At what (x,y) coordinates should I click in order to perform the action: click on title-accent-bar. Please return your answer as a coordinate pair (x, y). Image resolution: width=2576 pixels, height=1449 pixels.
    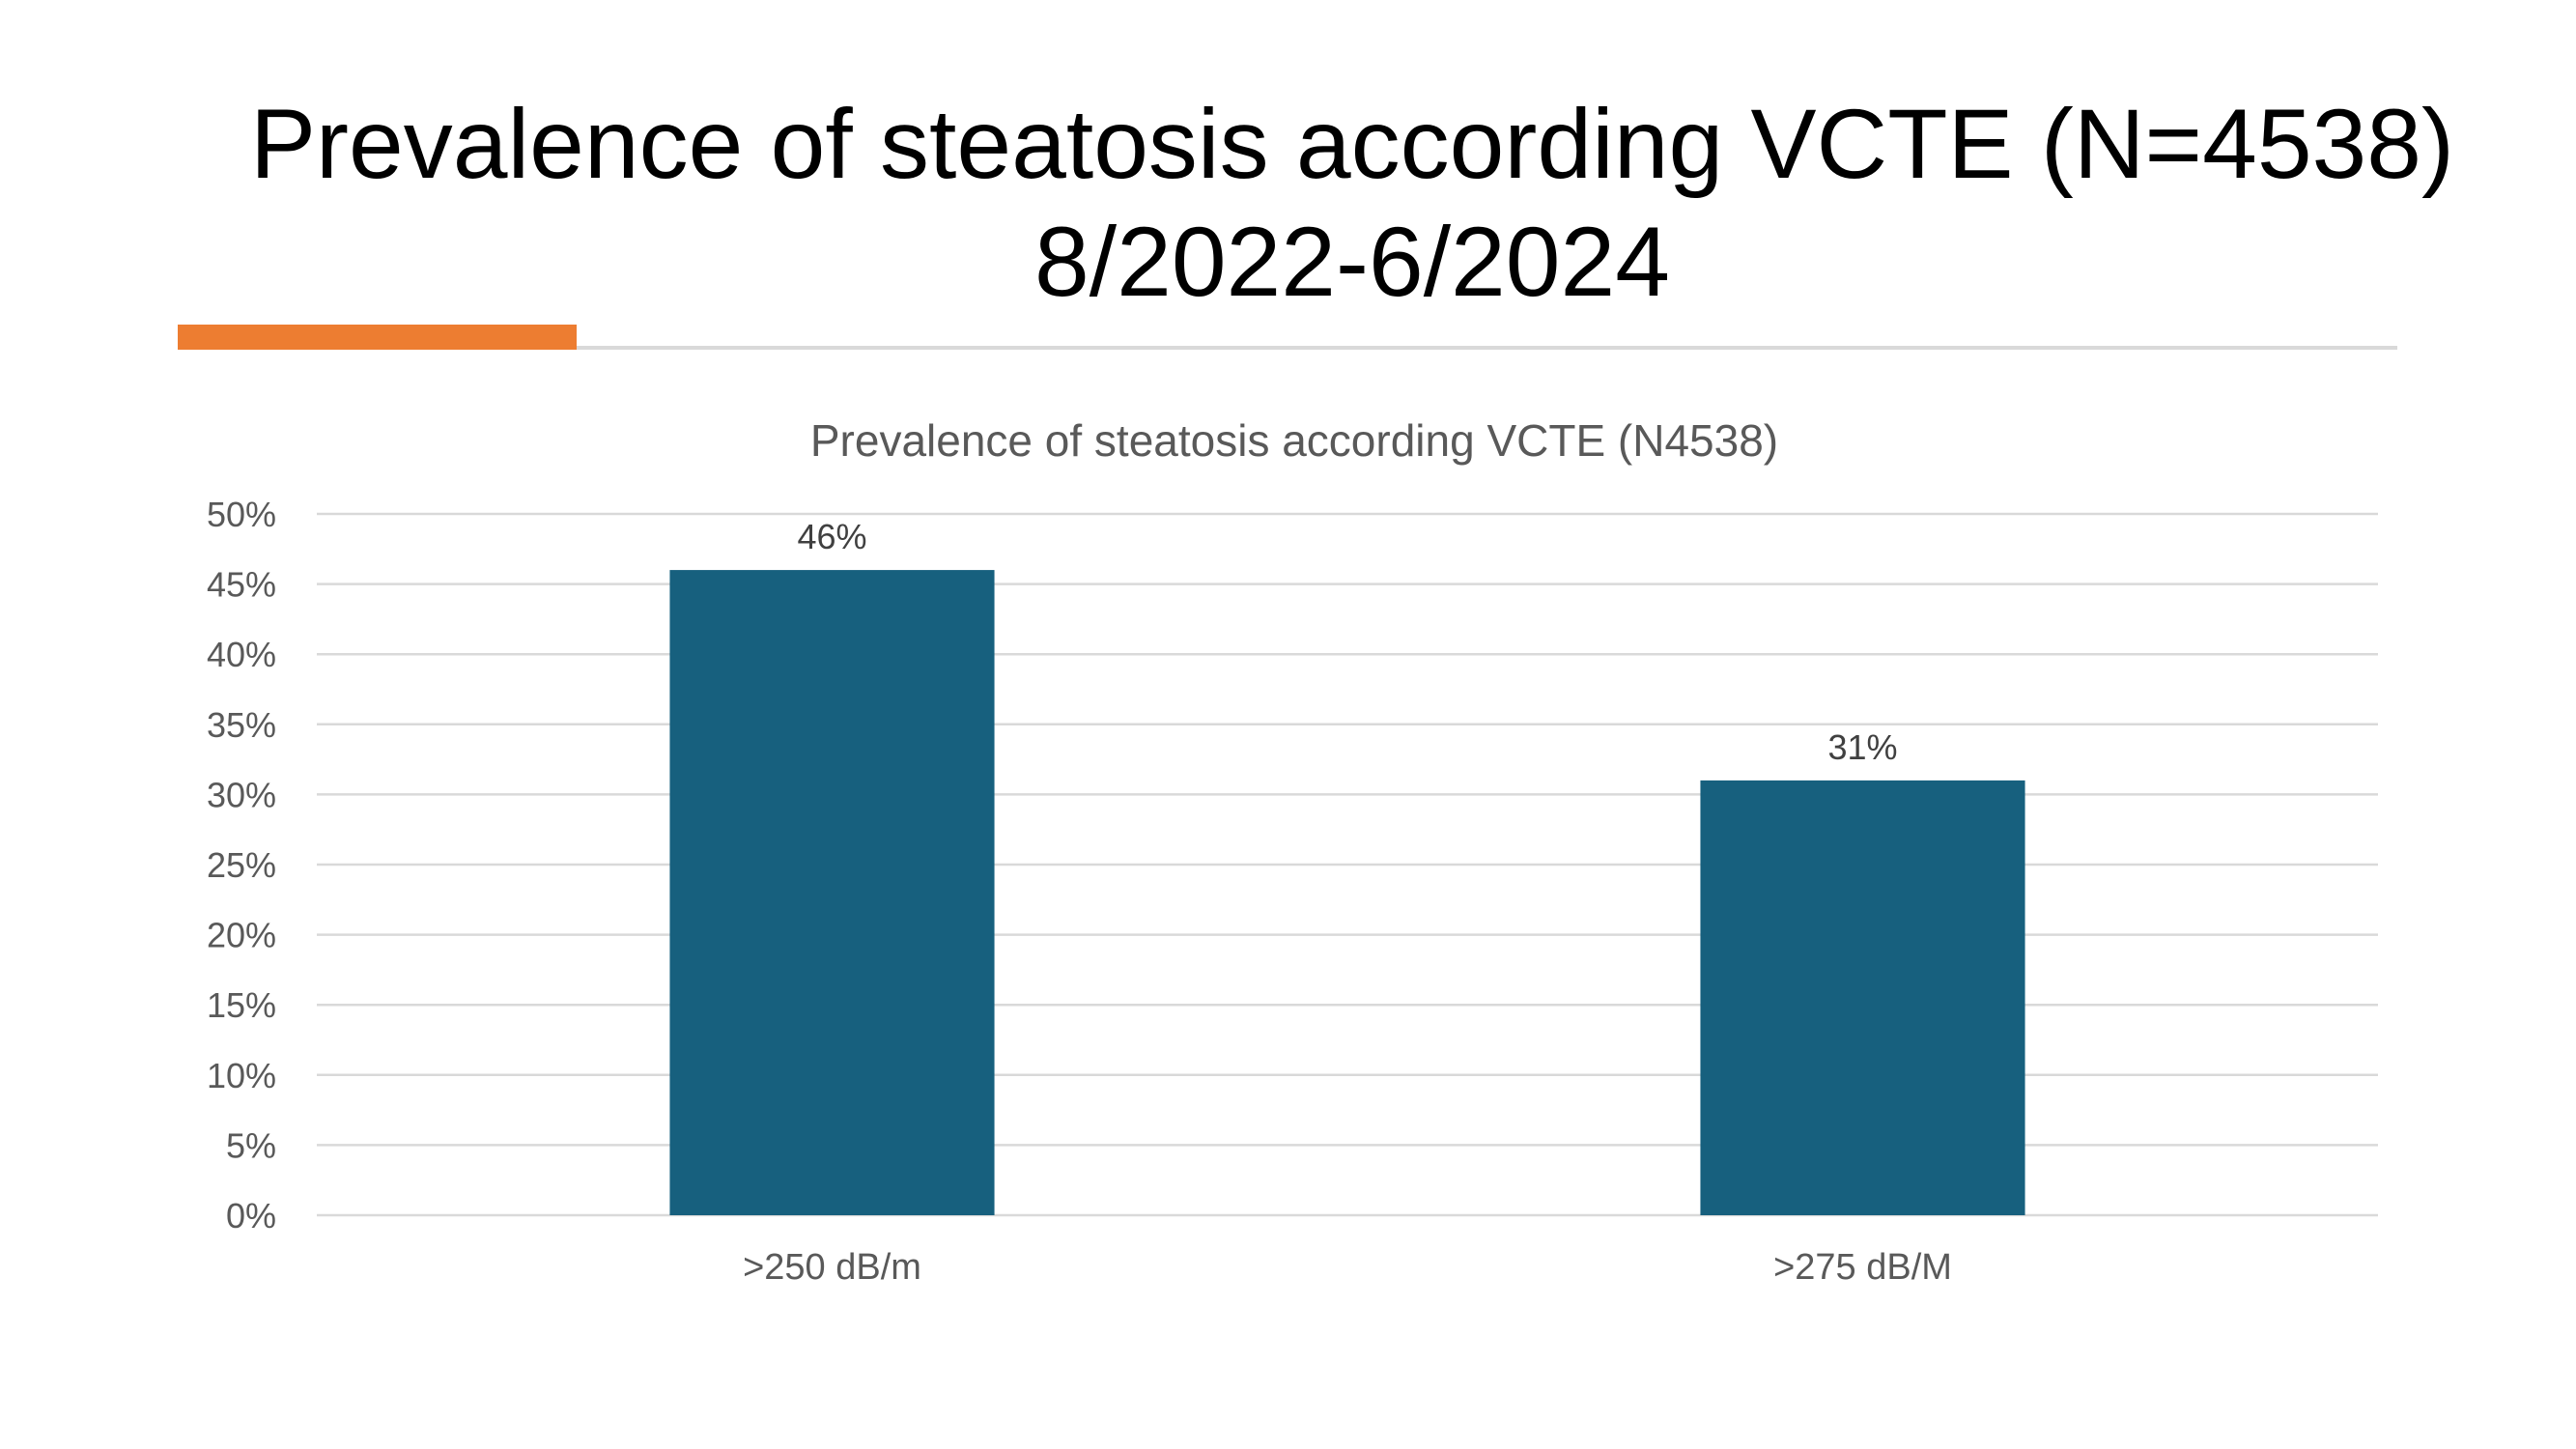
    Looking at the image, I should click on (377, 337).